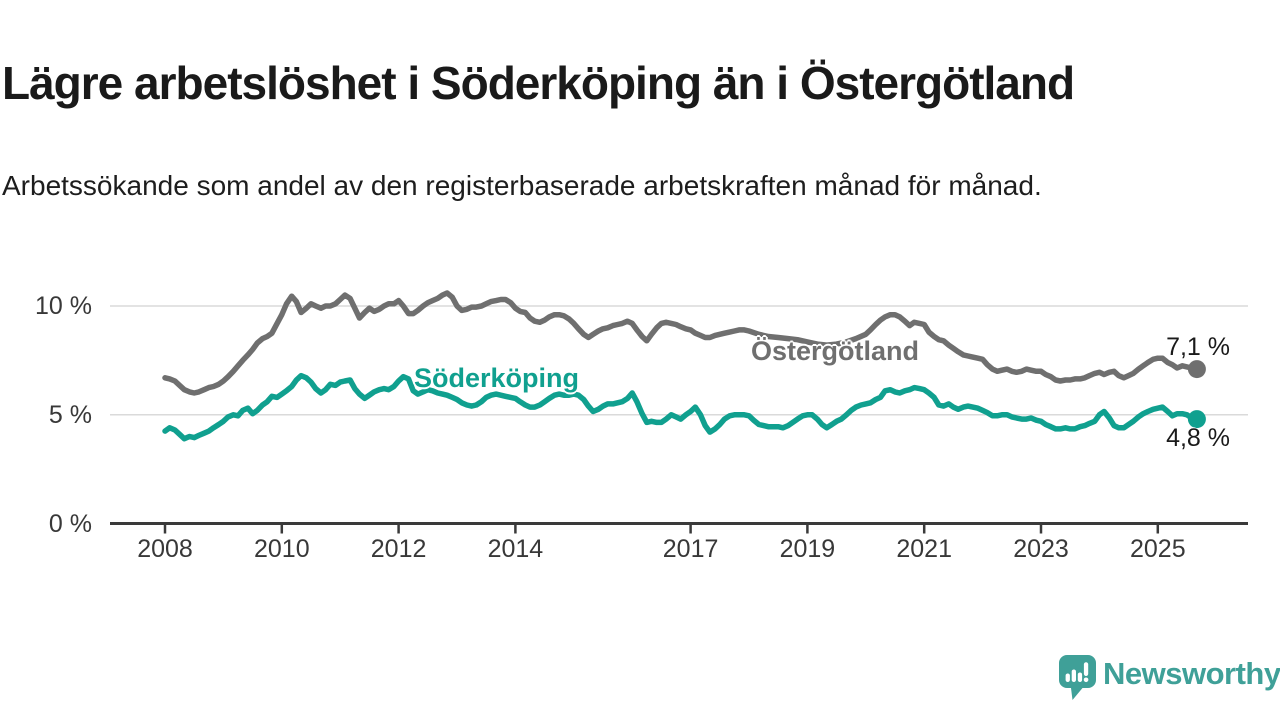 This screenshot has width=1280, height=720. What do you see at coordinates (1067, 677) in the screenshot?
I see `logo-bar-small` at bounding box center [1067, 677].